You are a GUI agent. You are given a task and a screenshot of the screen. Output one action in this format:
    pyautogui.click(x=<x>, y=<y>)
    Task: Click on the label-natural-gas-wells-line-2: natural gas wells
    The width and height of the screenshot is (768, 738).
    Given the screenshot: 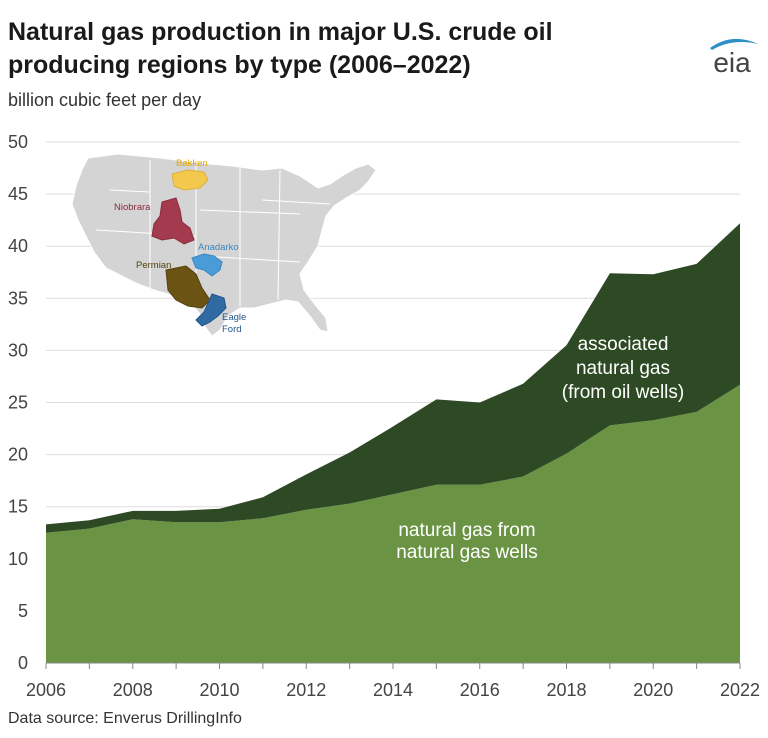 What is the action you would take?
    pyautogui.click(x=467, y=552)
    